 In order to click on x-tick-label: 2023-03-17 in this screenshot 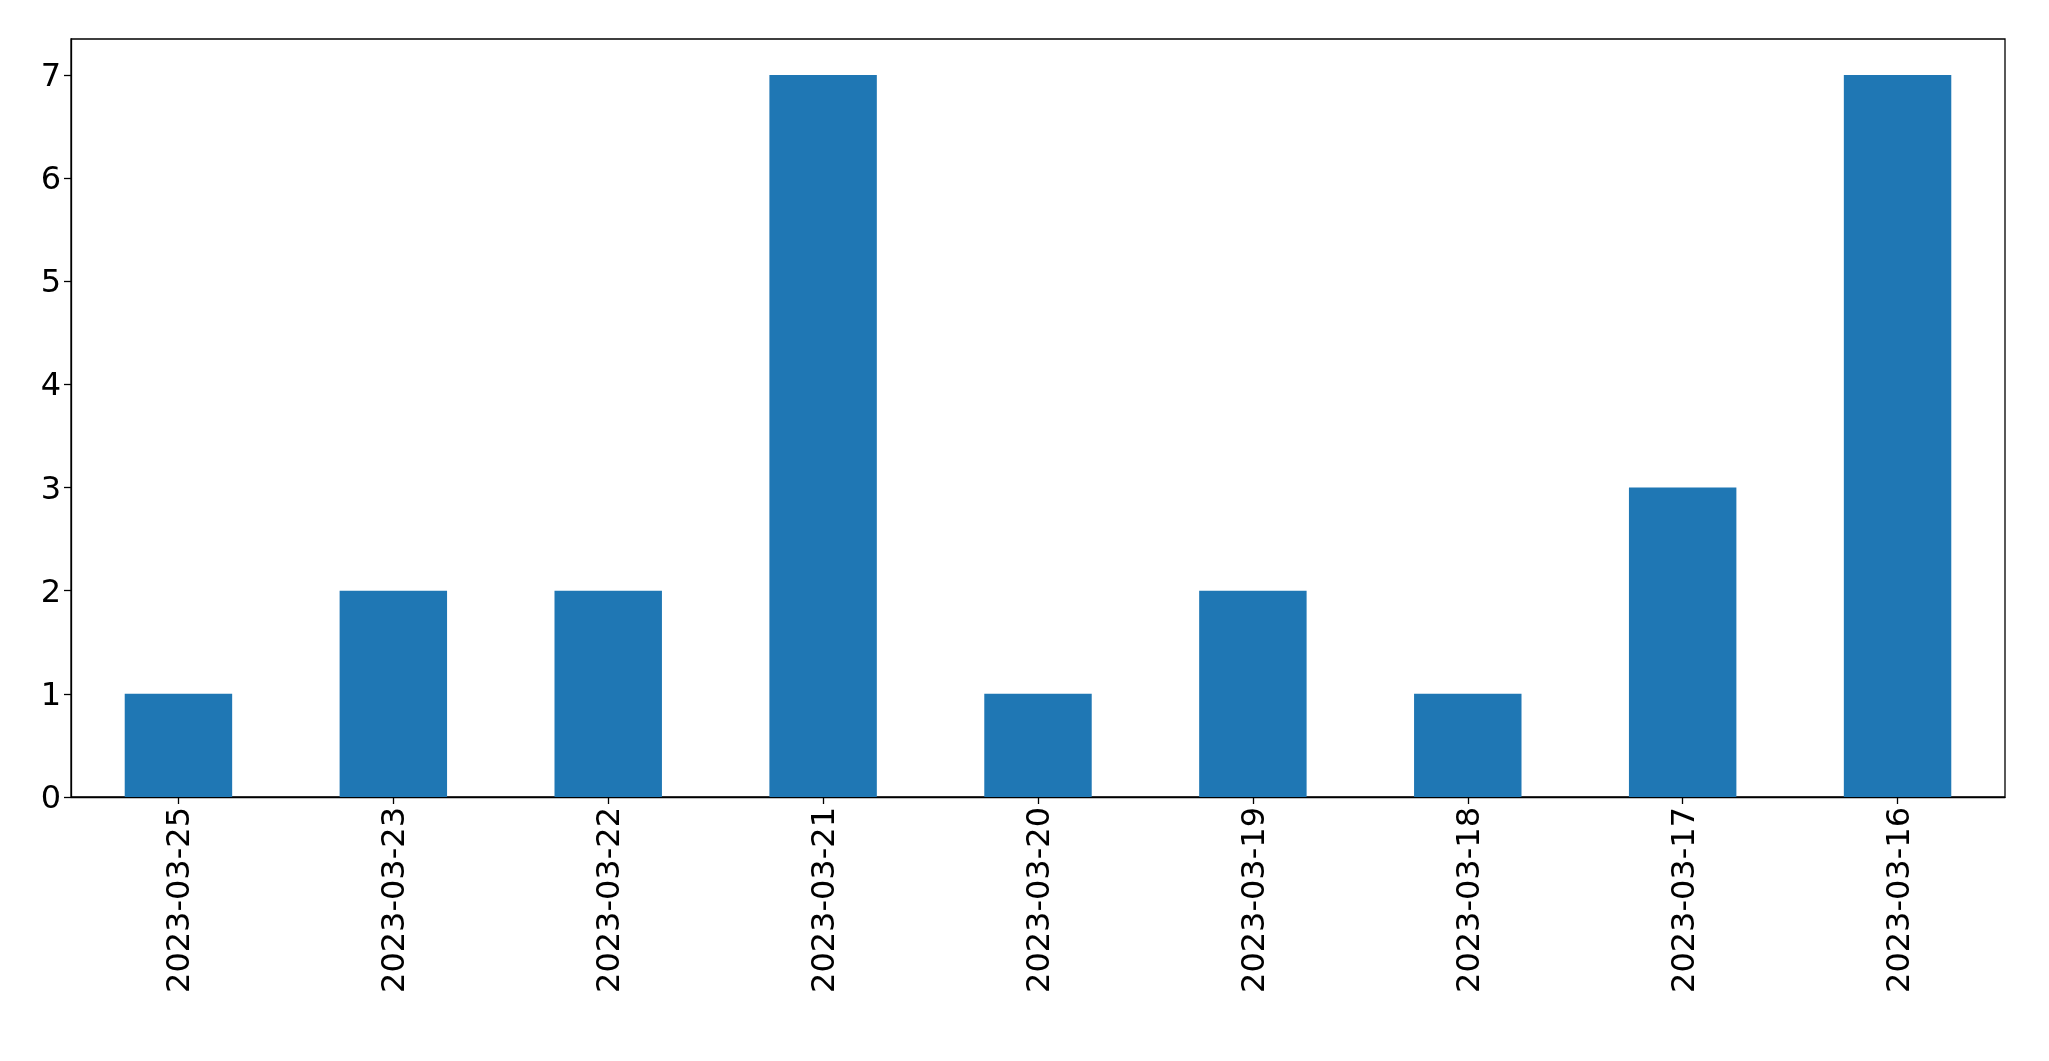, I will do `click(1682, 900)`.